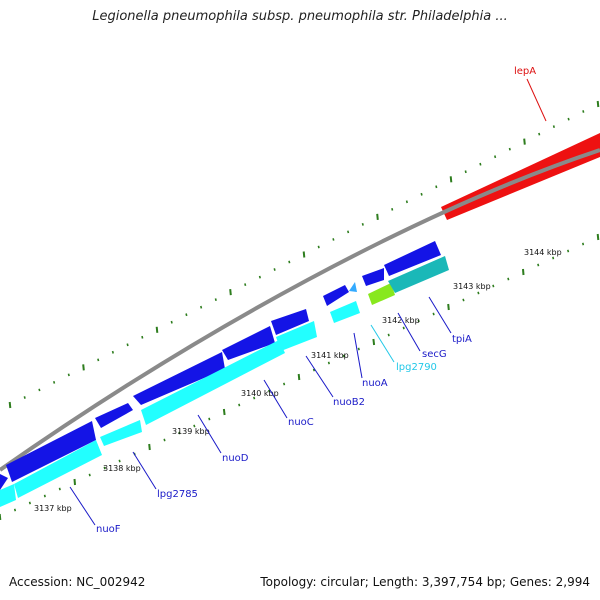  Describe the element at coordinates (177, 494) in the screenshot. I see `gene-label-lpg2785: lpg2785` at that location.